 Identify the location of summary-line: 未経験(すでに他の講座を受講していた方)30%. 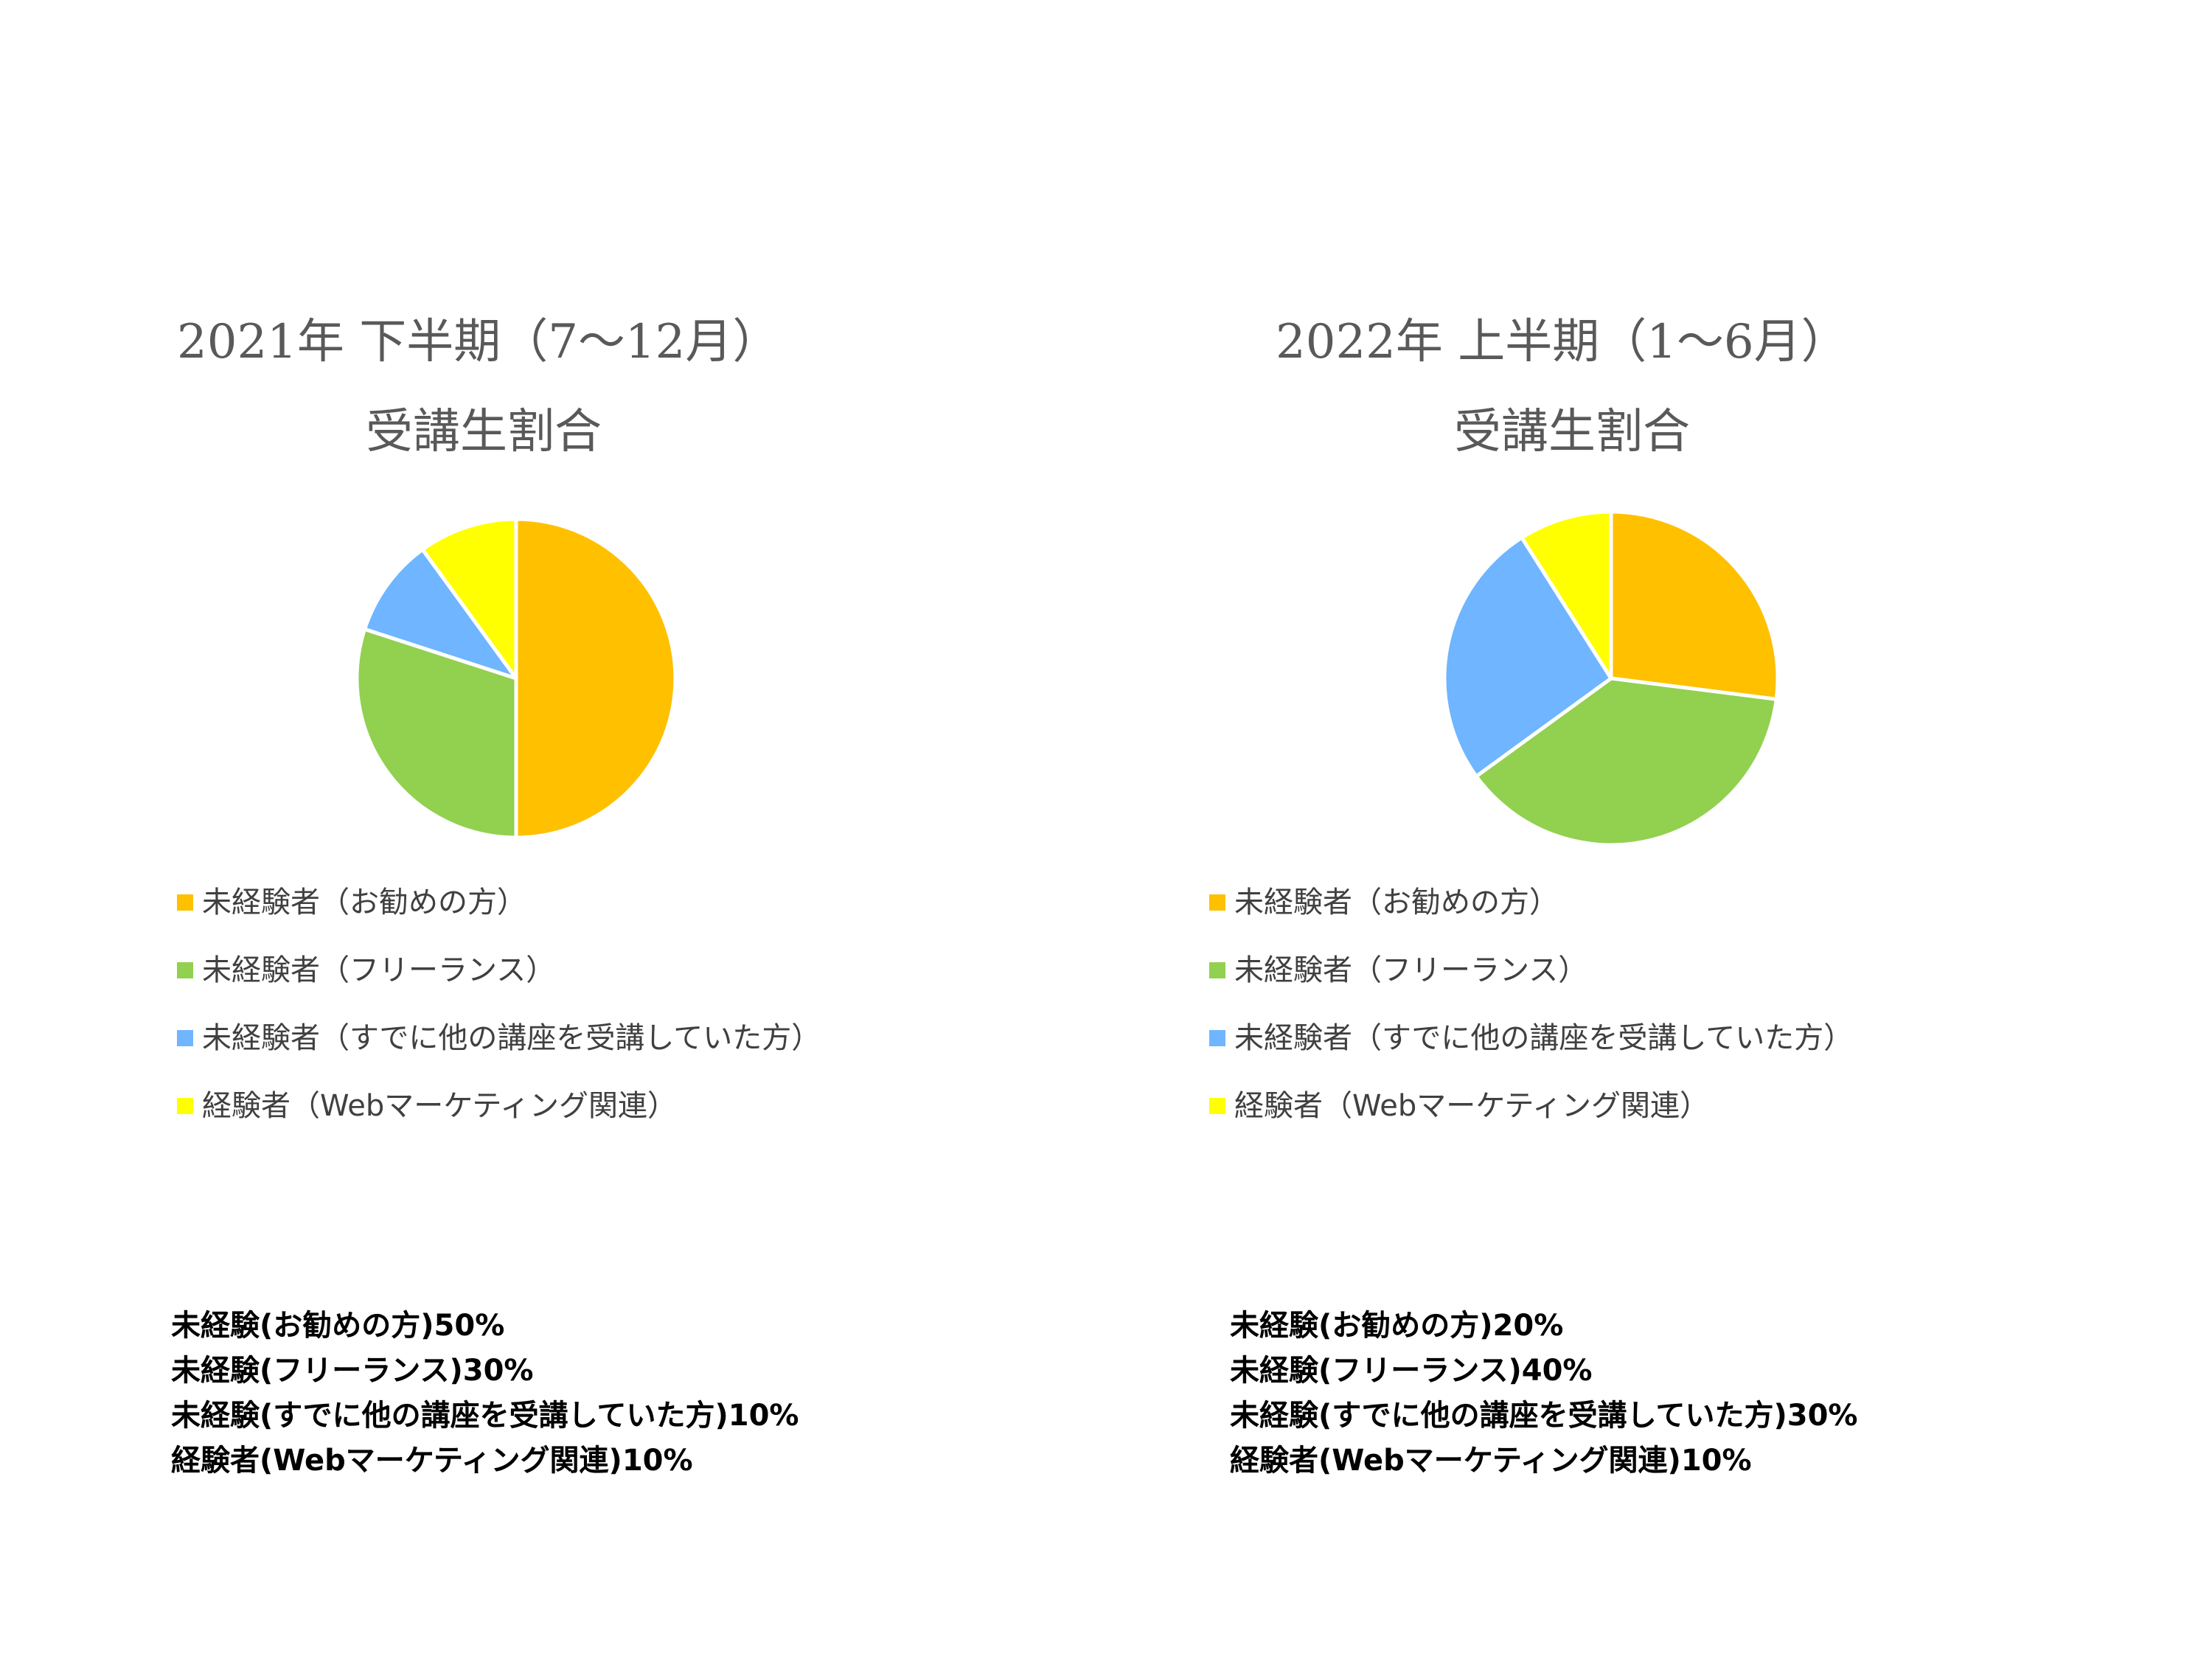
(1544, 1416).